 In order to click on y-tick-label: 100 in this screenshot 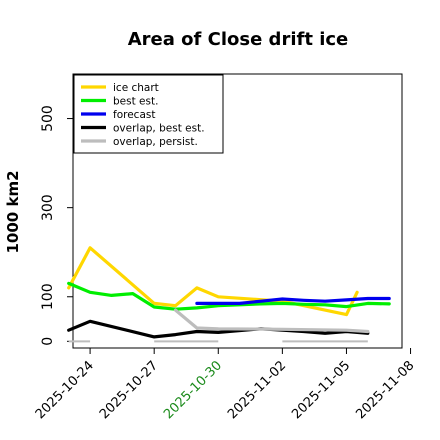, I will do `click(48, 296)`.